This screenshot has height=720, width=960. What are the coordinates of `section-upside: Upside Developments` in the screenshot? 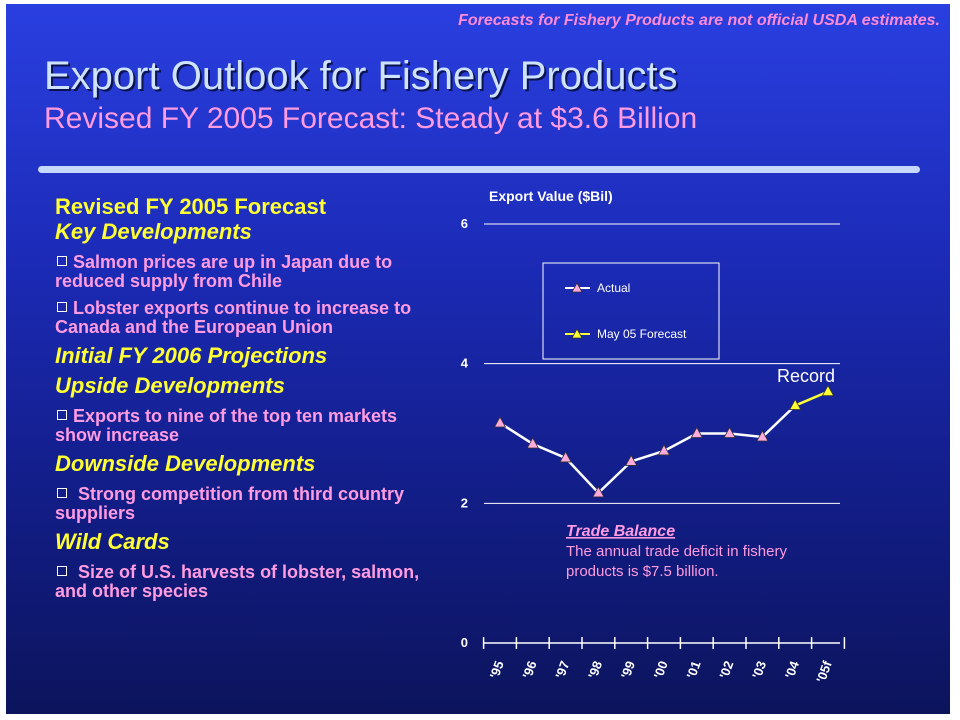 It's located at (170, 385).